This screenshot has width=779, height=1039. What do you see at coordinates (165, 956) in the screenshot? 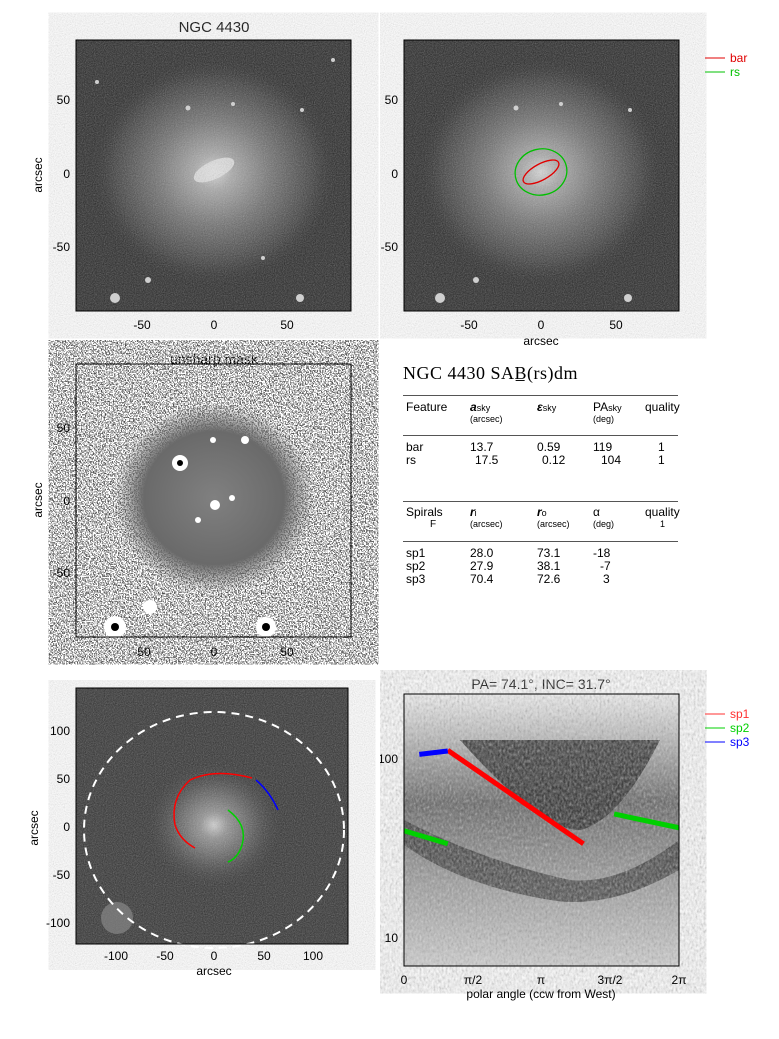
I see `panel5-xtick: -50` at bounding box center [165, 956].